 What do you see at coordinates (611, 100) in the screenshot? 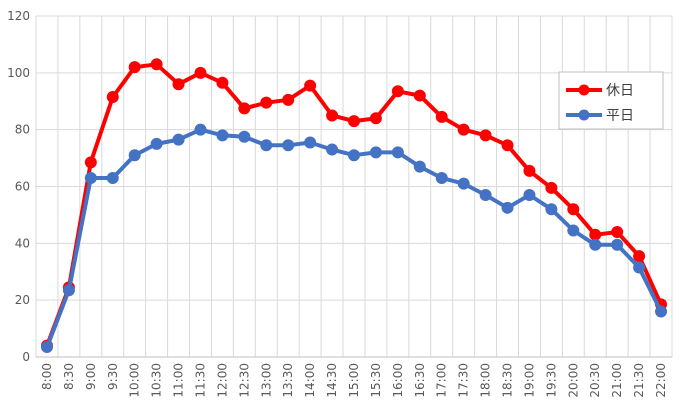
I see `legend-box` at bounding box center [611, 100].